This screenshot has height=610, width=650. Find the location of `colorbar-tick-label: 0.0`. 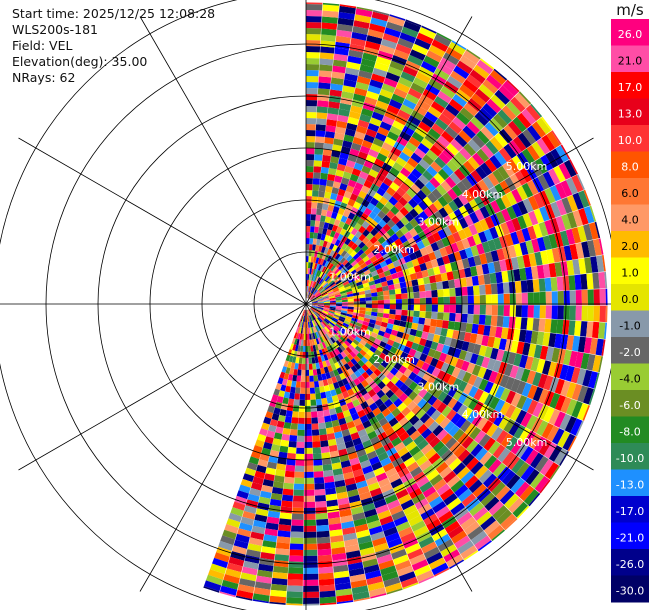

colorbar-tick-label: 0.0 is located at coordinates (630, 299).